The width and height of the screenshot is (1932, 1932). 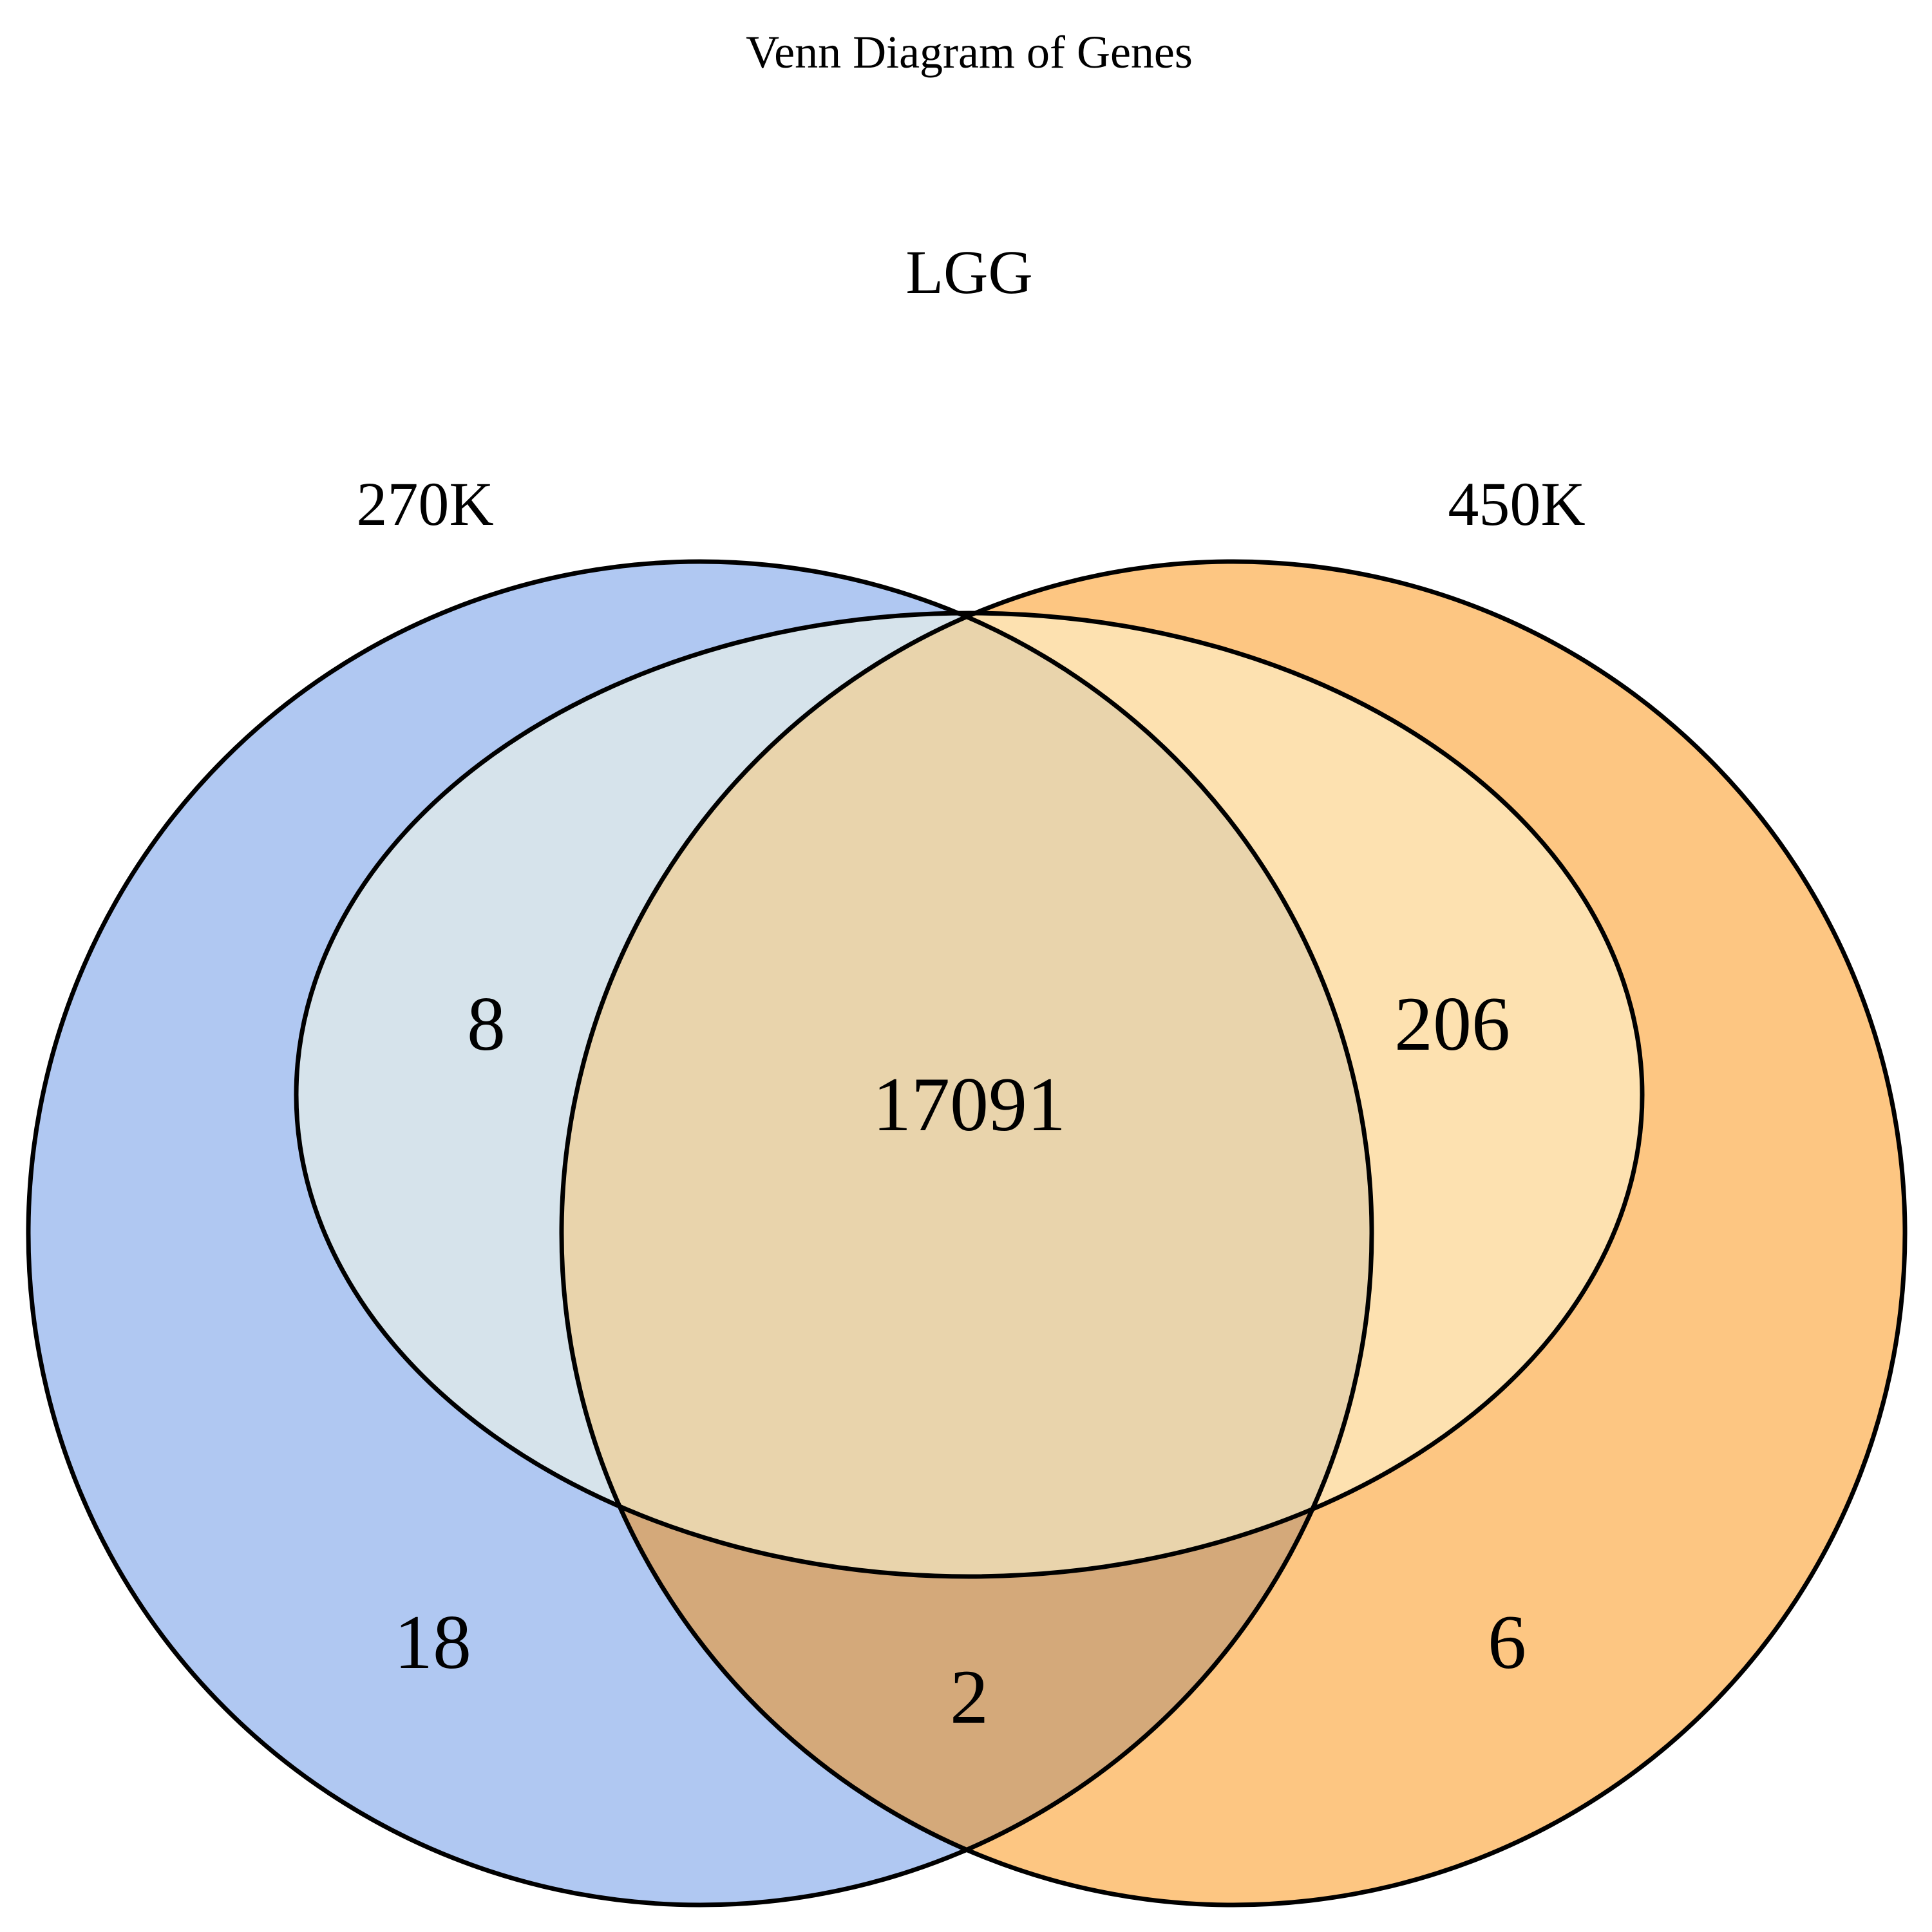 I want to click on count-270k-450k: 2, so click(x=970, y=1696).